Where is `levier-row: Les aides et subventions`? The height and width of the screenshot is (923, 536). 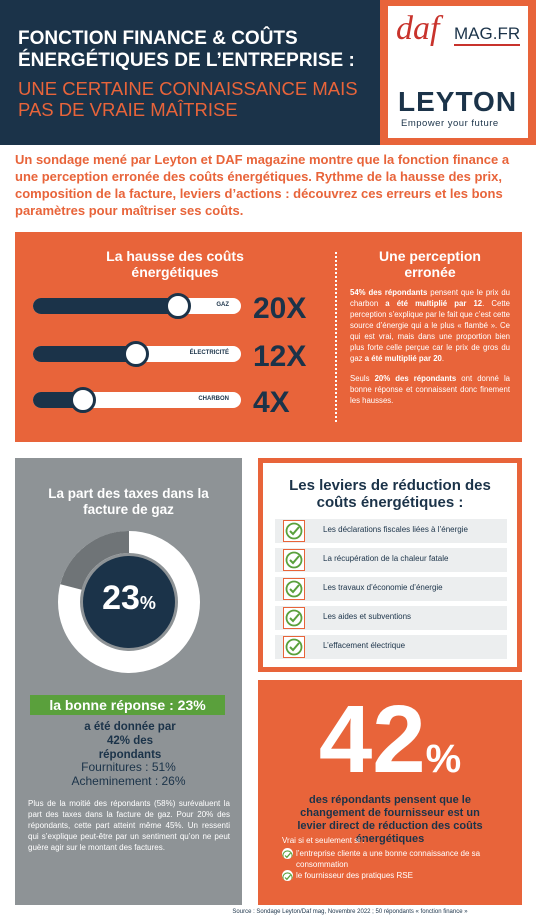 levier-row: Les aides et subventions is located at coordinates (391, 618).